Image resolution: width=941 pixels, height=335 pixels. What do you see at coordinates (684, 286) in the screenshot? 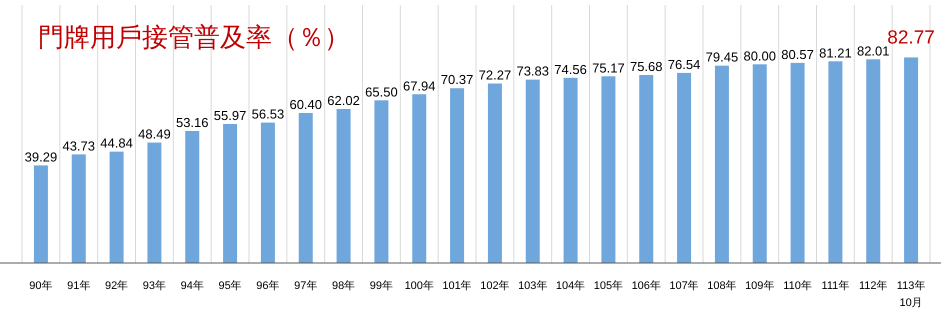
I see `x-tick-label: 107年` at bounding box center [684, 286].